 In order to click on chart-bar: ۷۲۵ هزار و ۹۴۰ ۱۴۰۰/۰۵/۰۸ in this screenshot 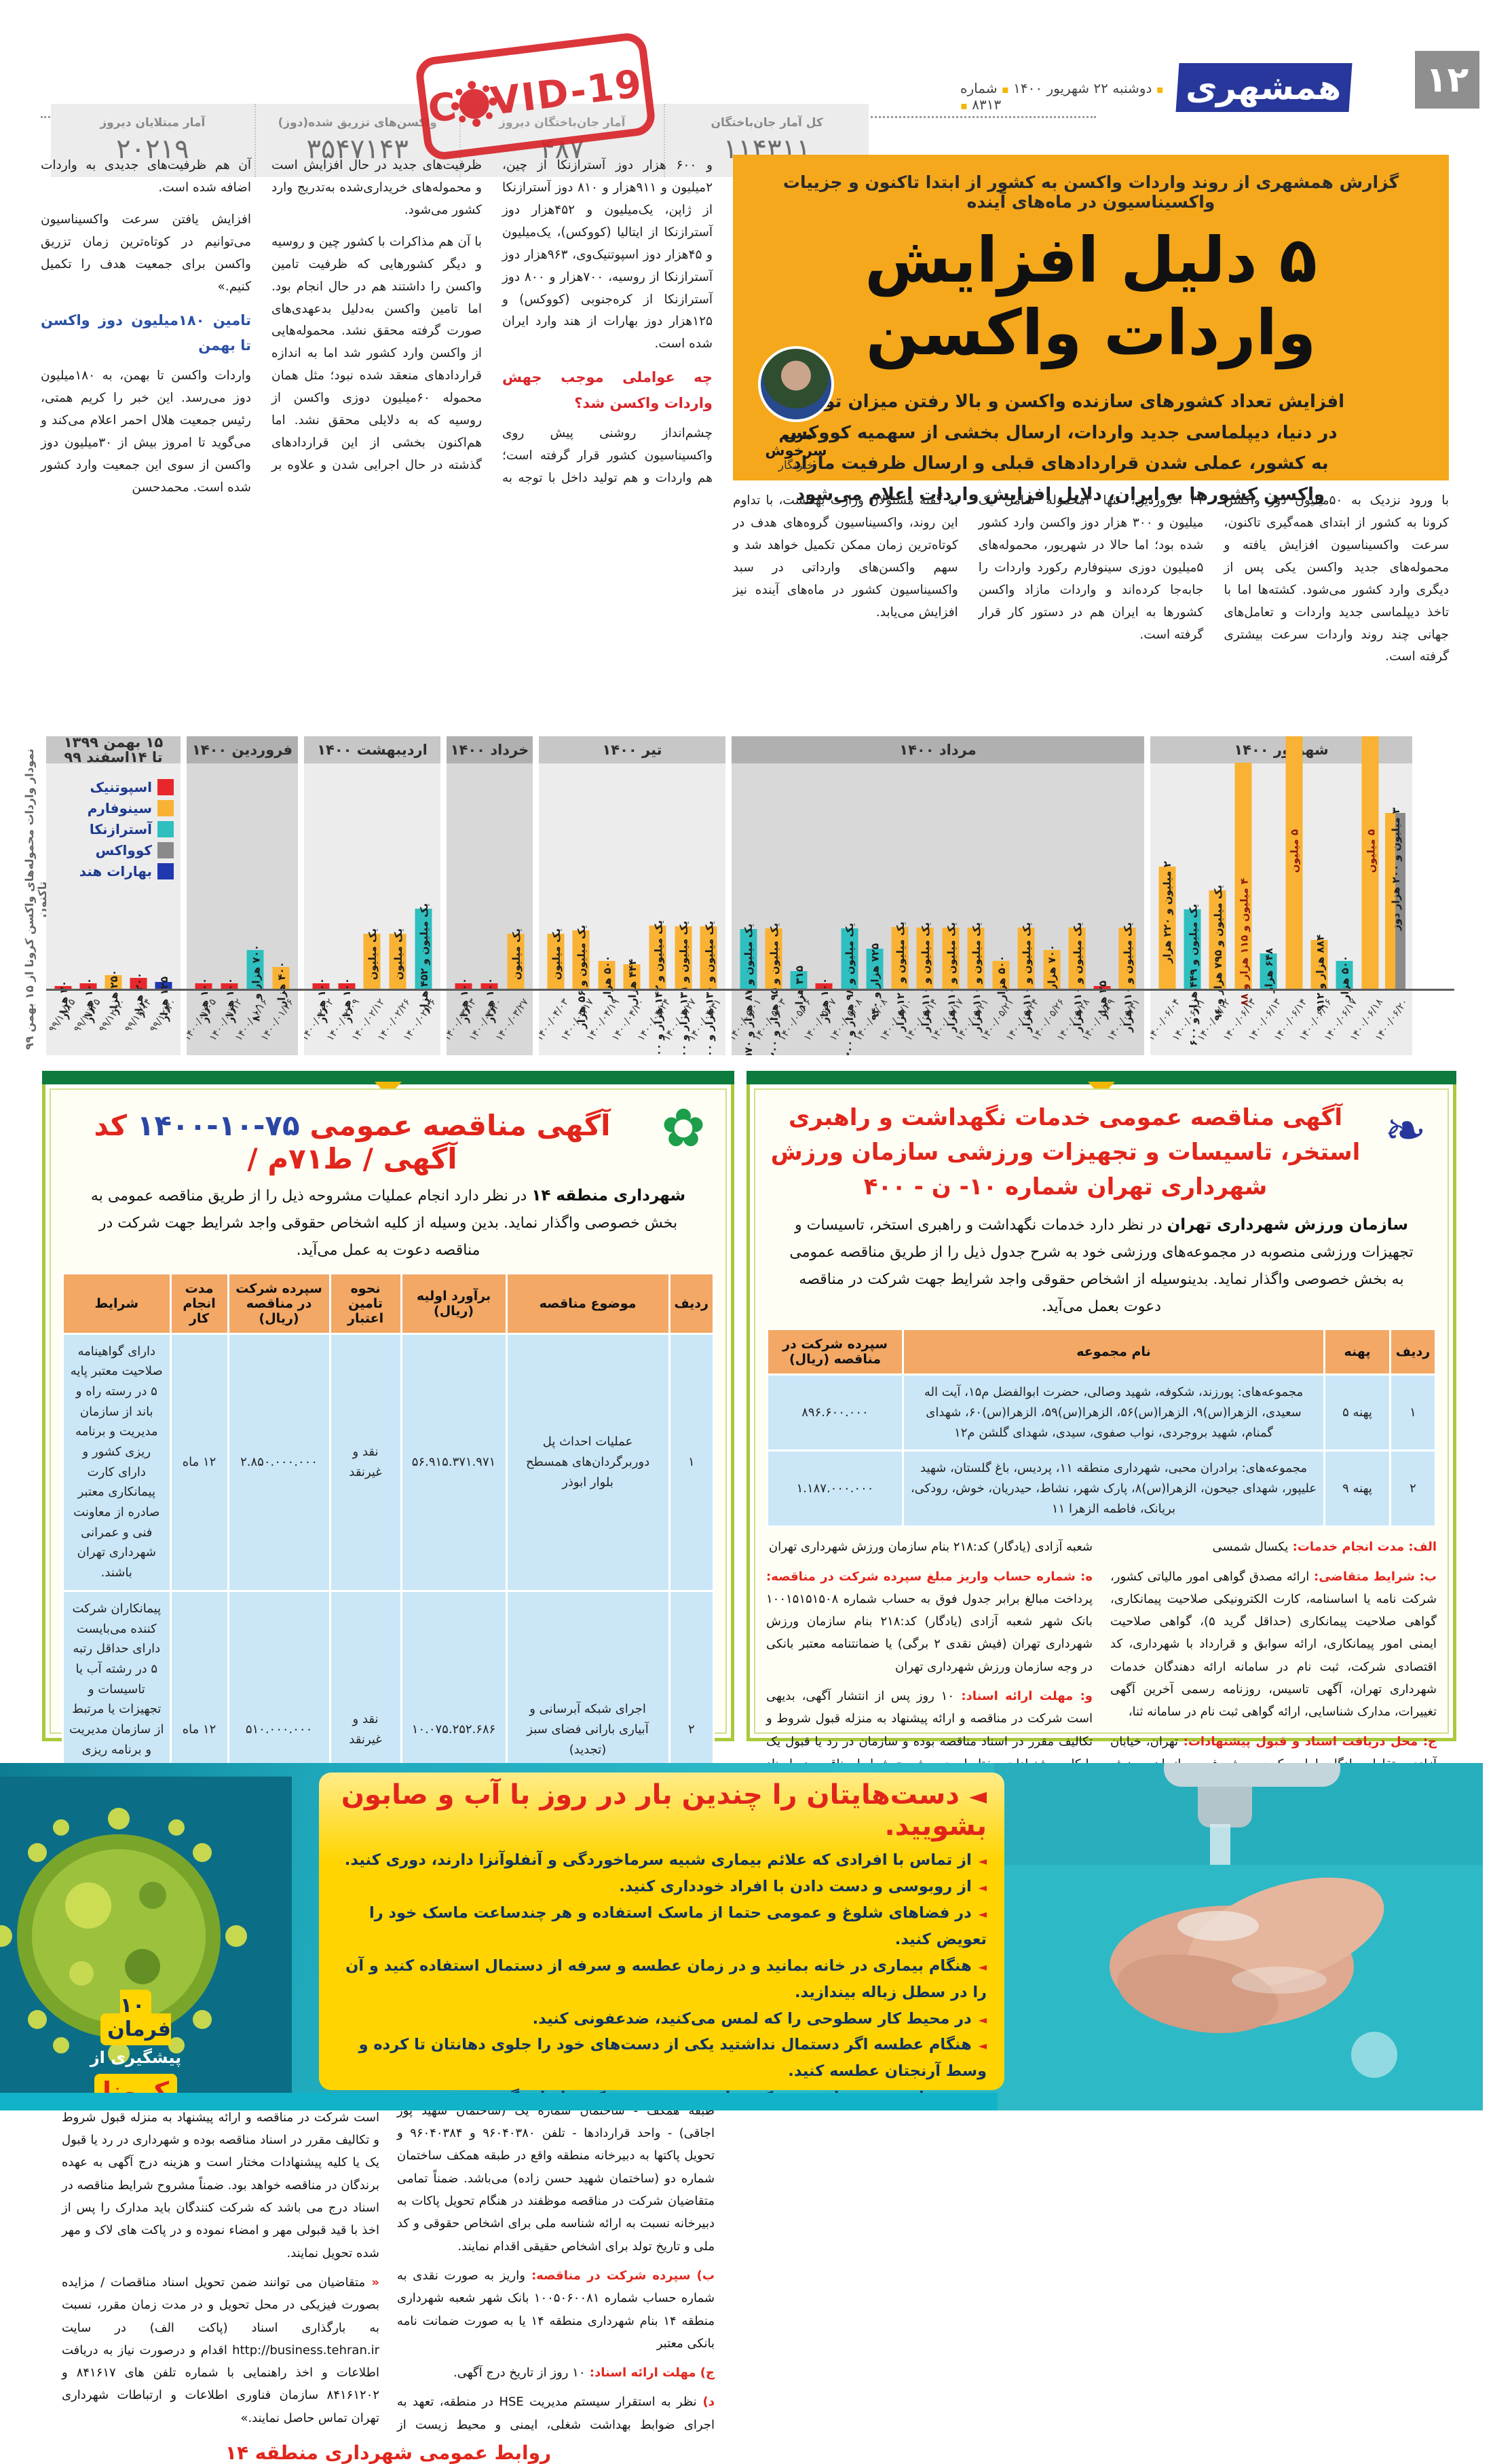, I will do `click(871, 903)`.